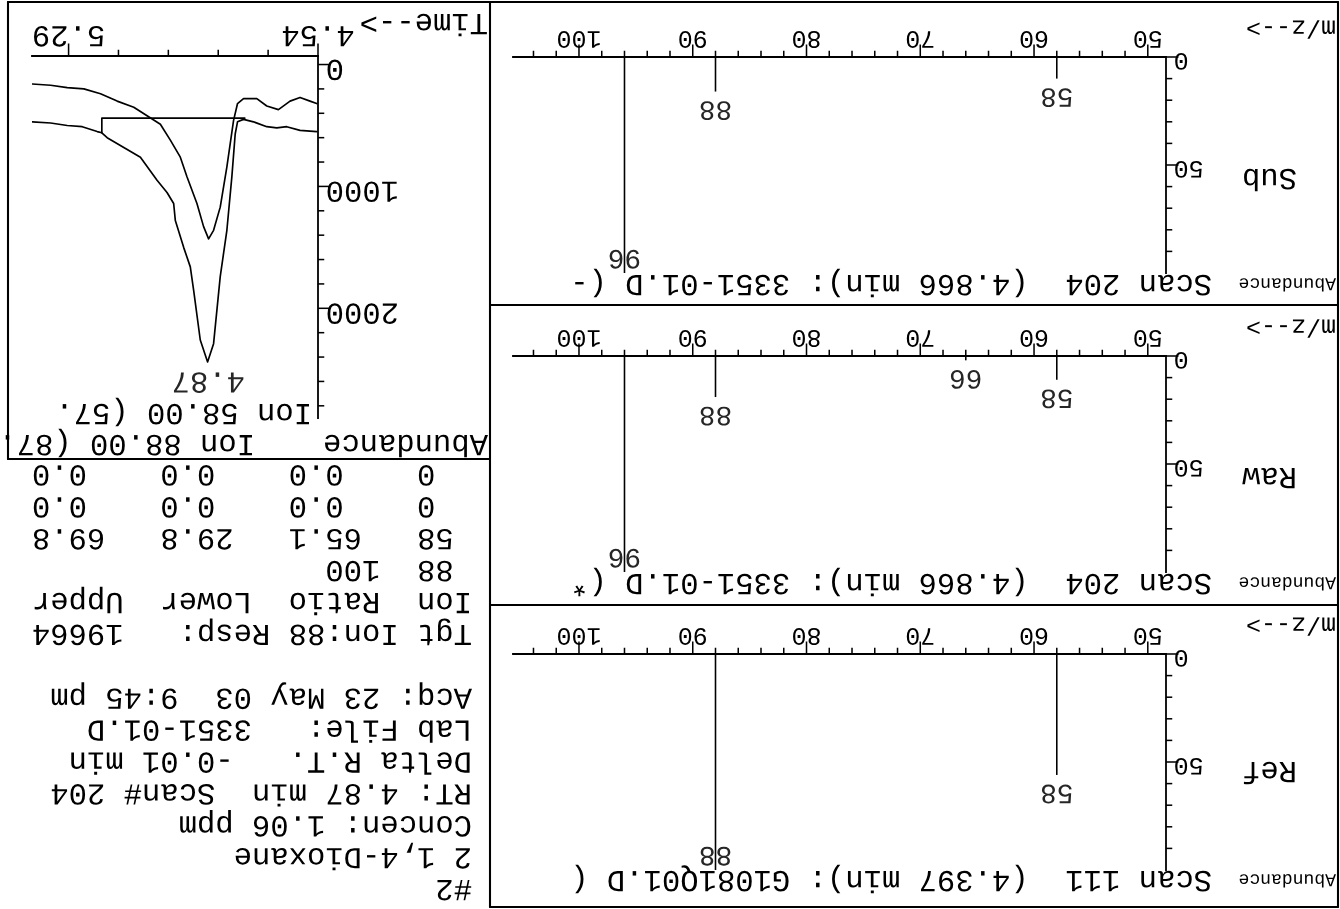  What do you see at coordinates (318, 36) in the screenshot?
I see `x-tick-label: 4.54` at bounding box center [318, 36].